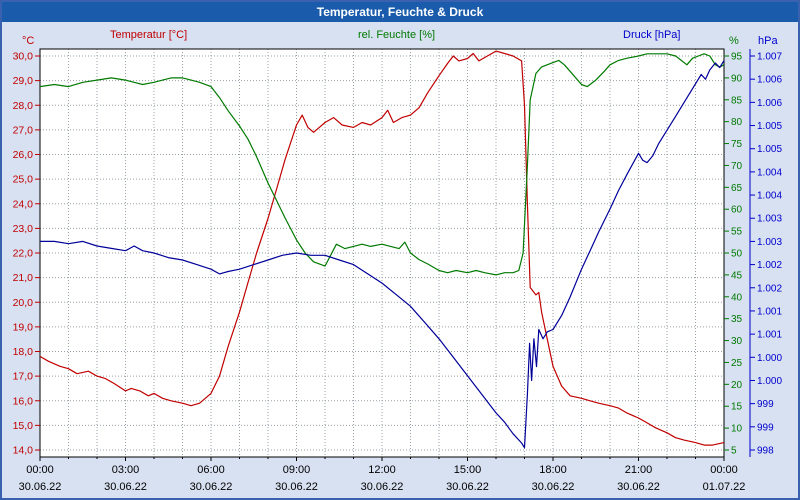  Describe the element at coordinates (639, 470) in the screenshot. I see `svg-text: 21:00` at that location.